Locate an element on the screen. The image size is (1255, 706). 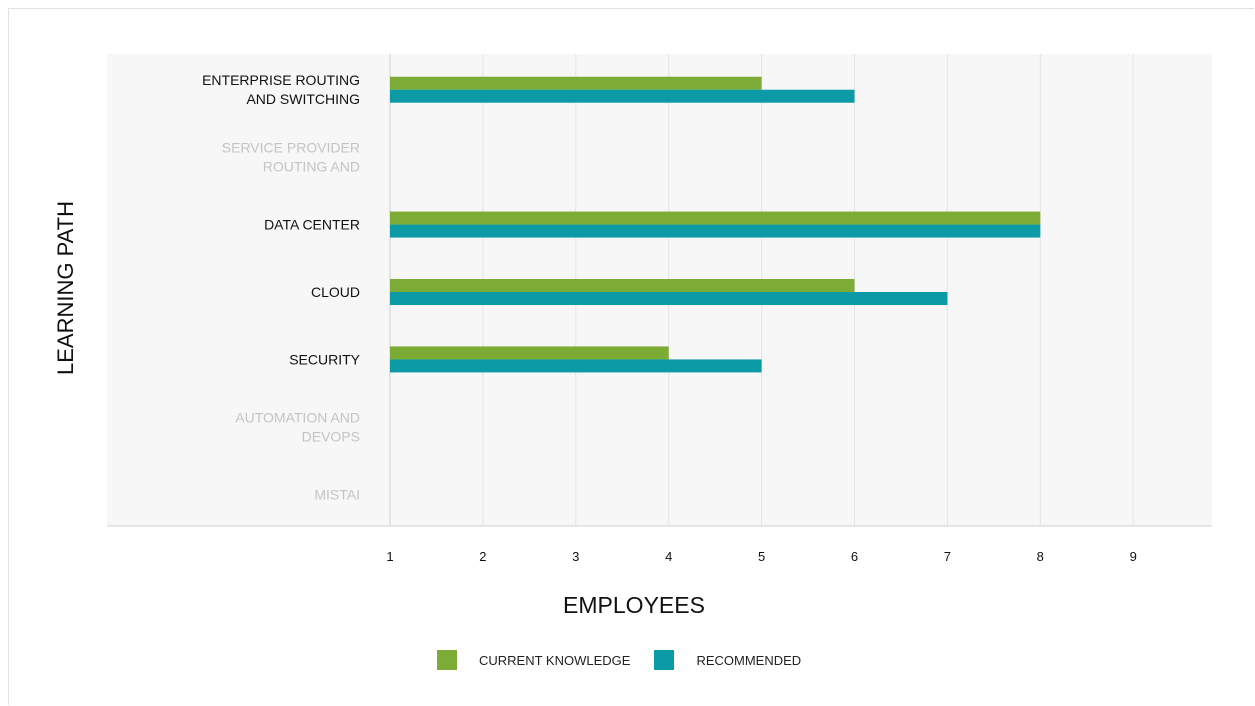
x-tick-label-1: 1 is located at coordinates (389, 556).